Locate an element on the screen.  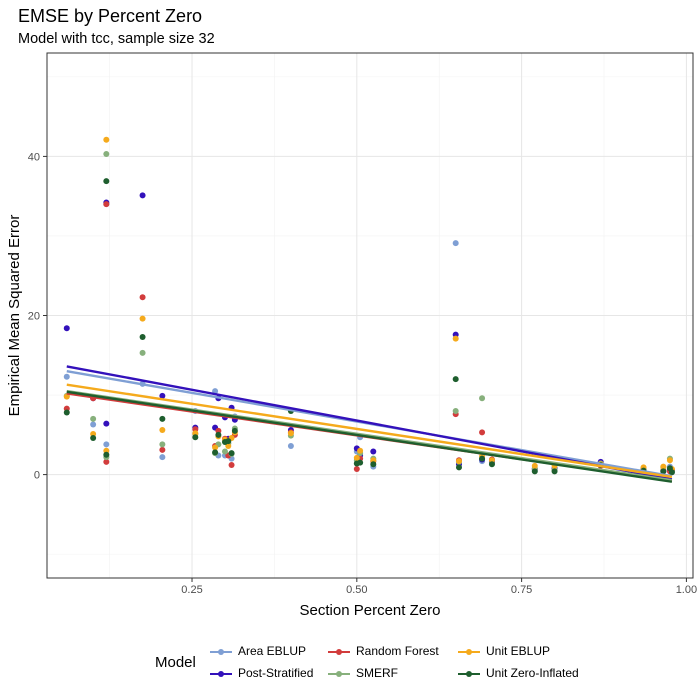
legend-label: Post-Stratified is located at coordinates (276, 673).